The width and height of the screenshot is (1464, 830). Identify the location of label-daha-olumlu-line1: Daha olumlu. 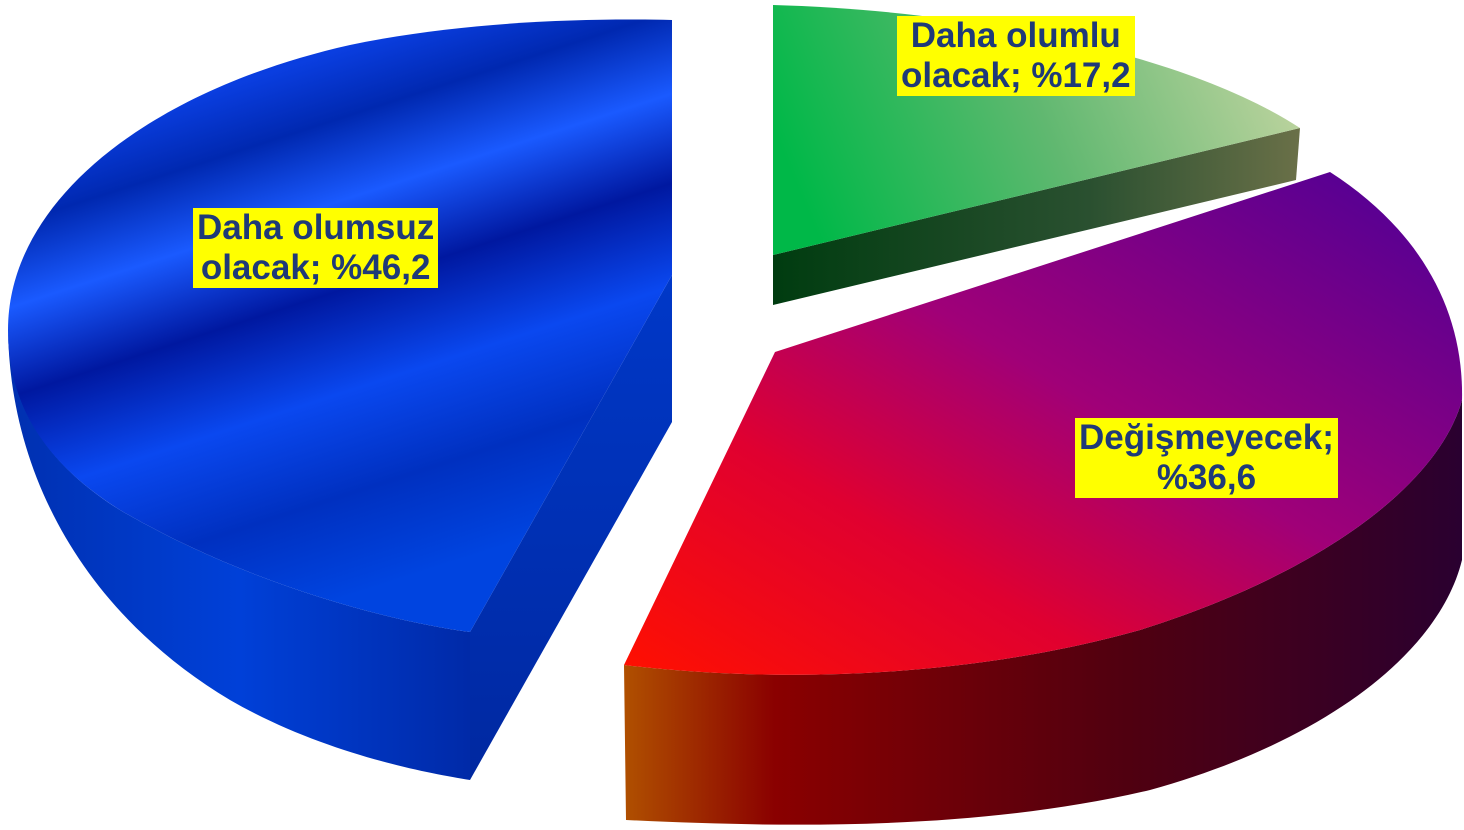
(1015, 35).